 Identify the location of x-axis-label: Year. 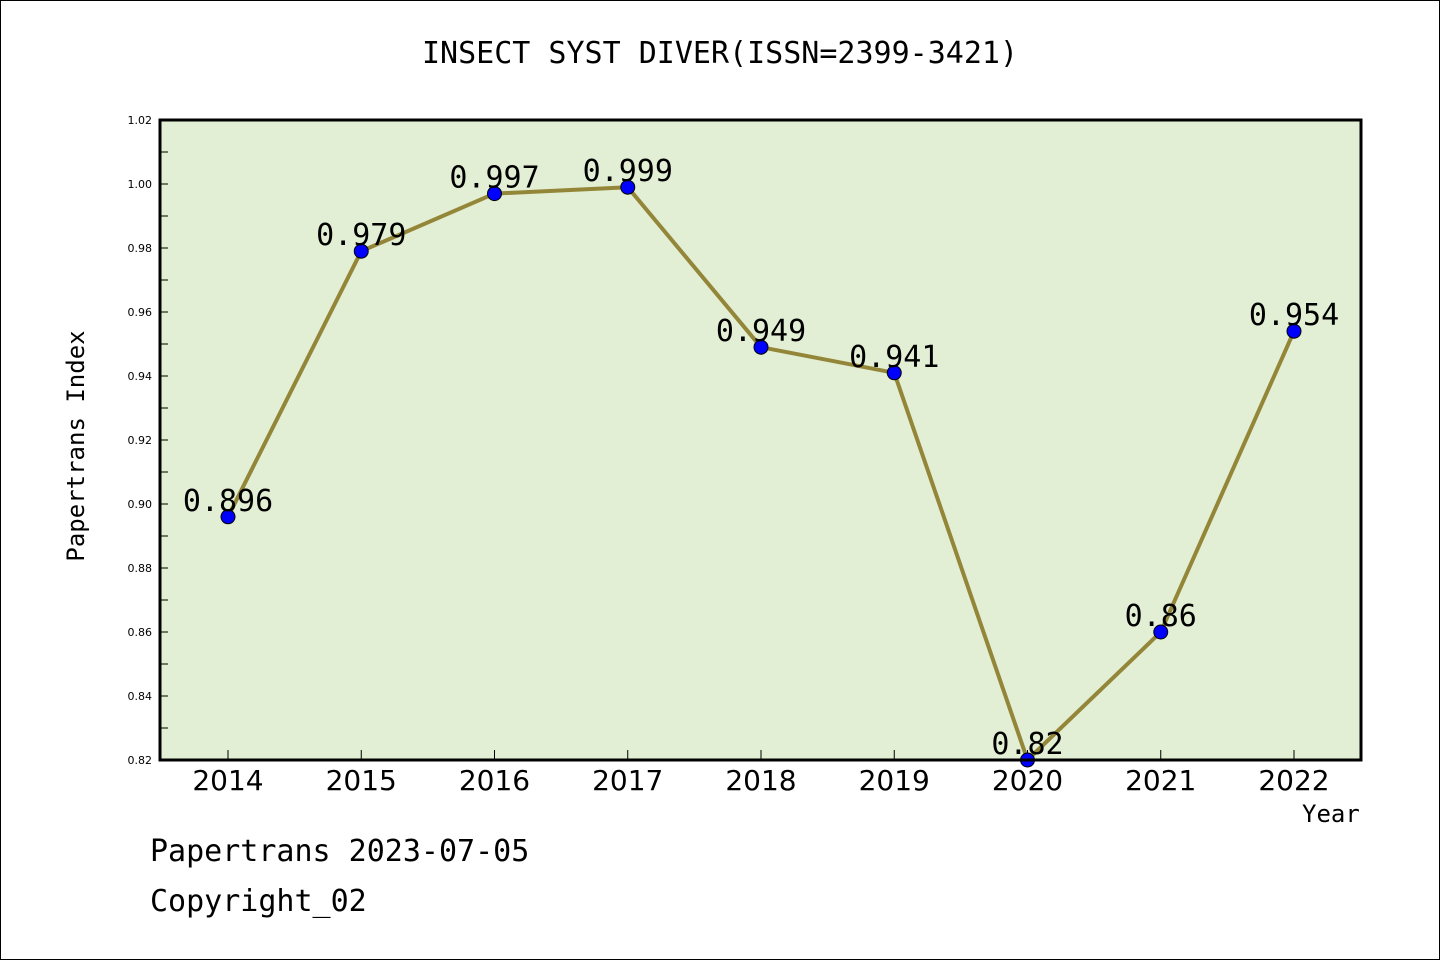
(1331, 814).